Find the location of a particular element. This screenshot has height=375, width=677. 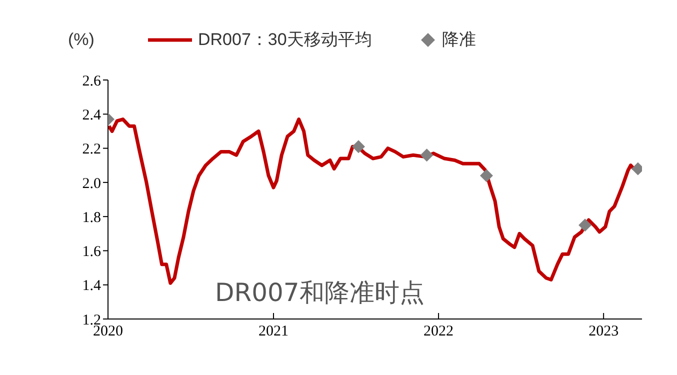

x-tick-label: 2022 is located at coordinates (439, 332).